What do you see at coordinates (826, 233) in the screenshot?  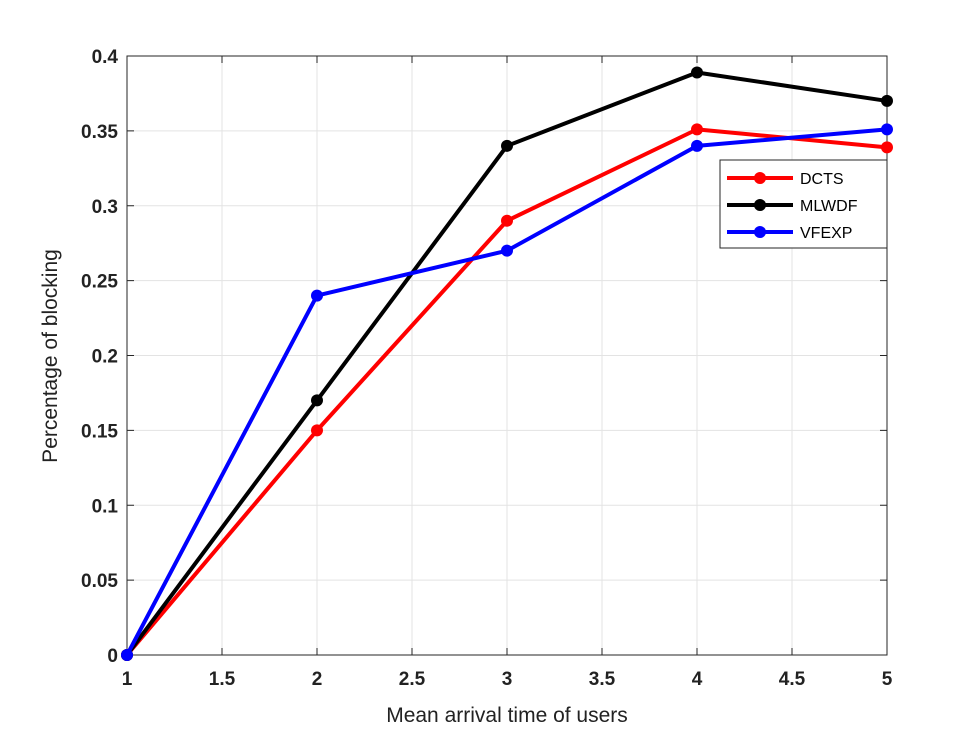 I see `legend-label-vfexp: VFEXP` at bounding box center [826, 233].